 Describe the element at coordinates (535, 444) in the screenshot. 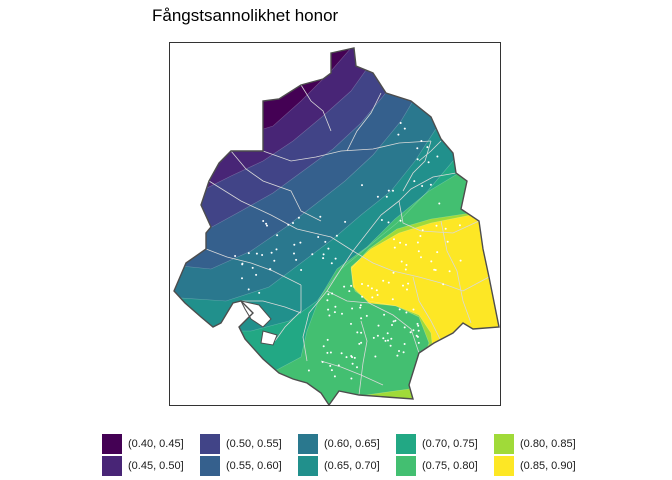

I see `legend-item: (0.80, 0.85]` at that location.